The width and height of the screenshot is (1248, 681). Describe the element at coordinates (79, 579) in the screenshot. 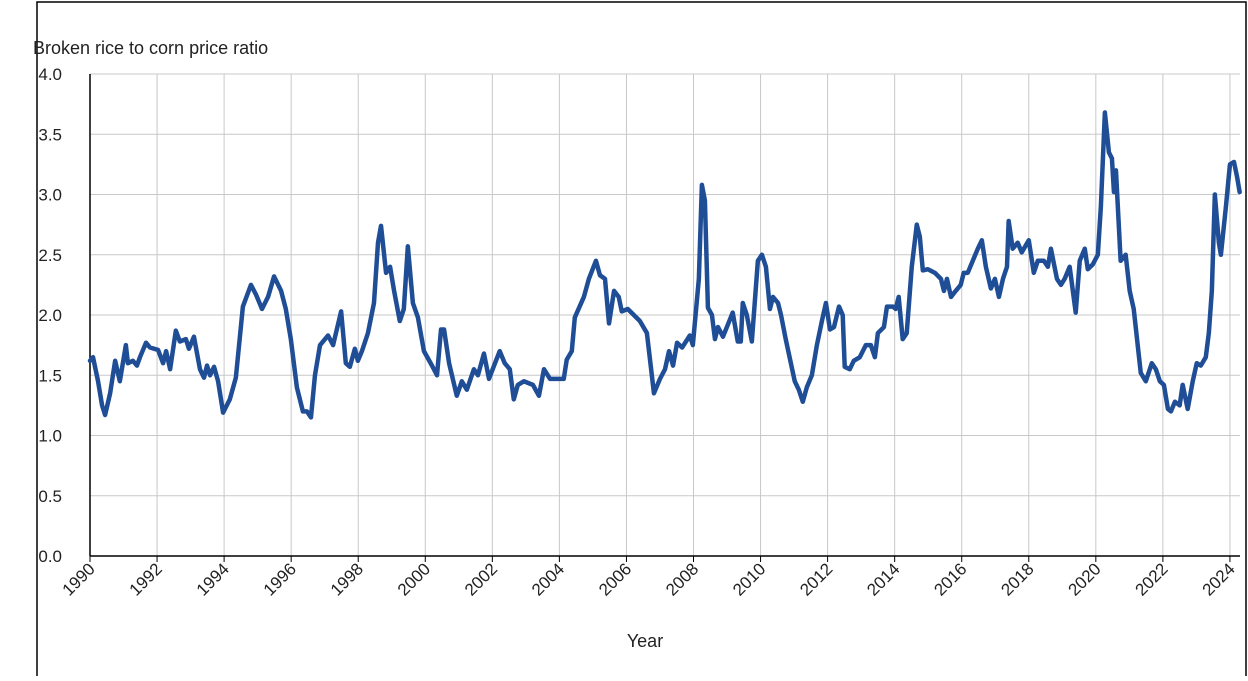

I see `x-tick-label: 1990` at that location.